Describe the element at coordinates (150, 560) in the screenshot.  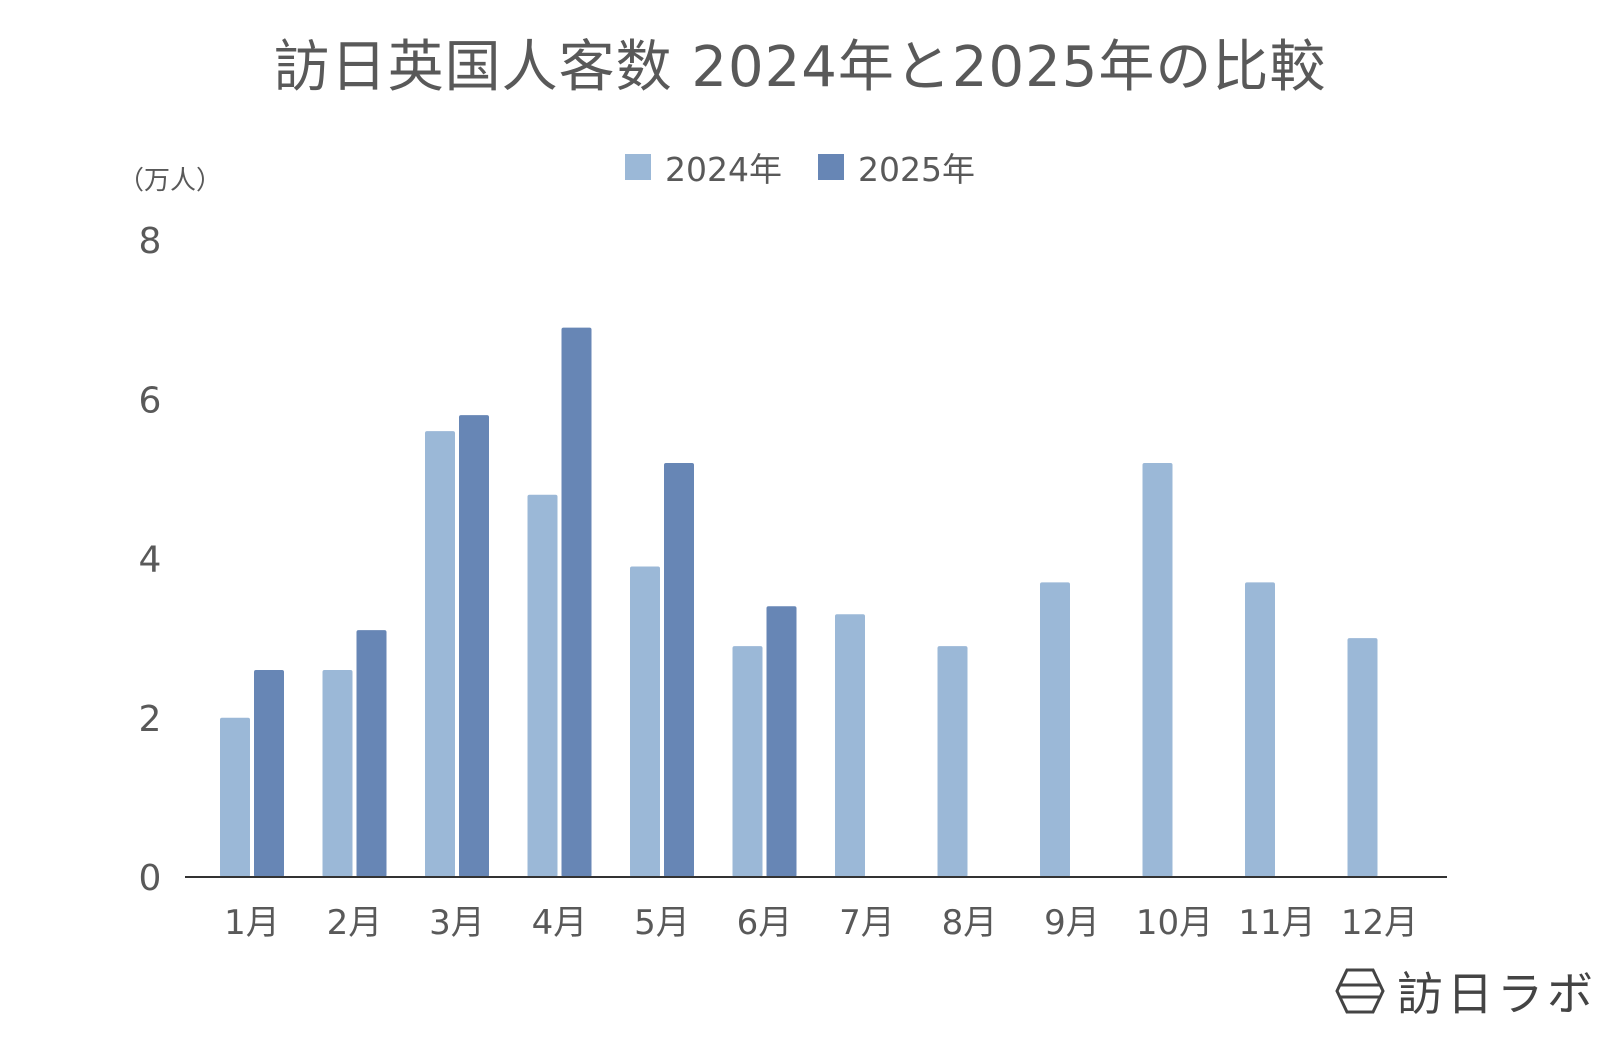
I see `y-tick-label: 4` at that location.